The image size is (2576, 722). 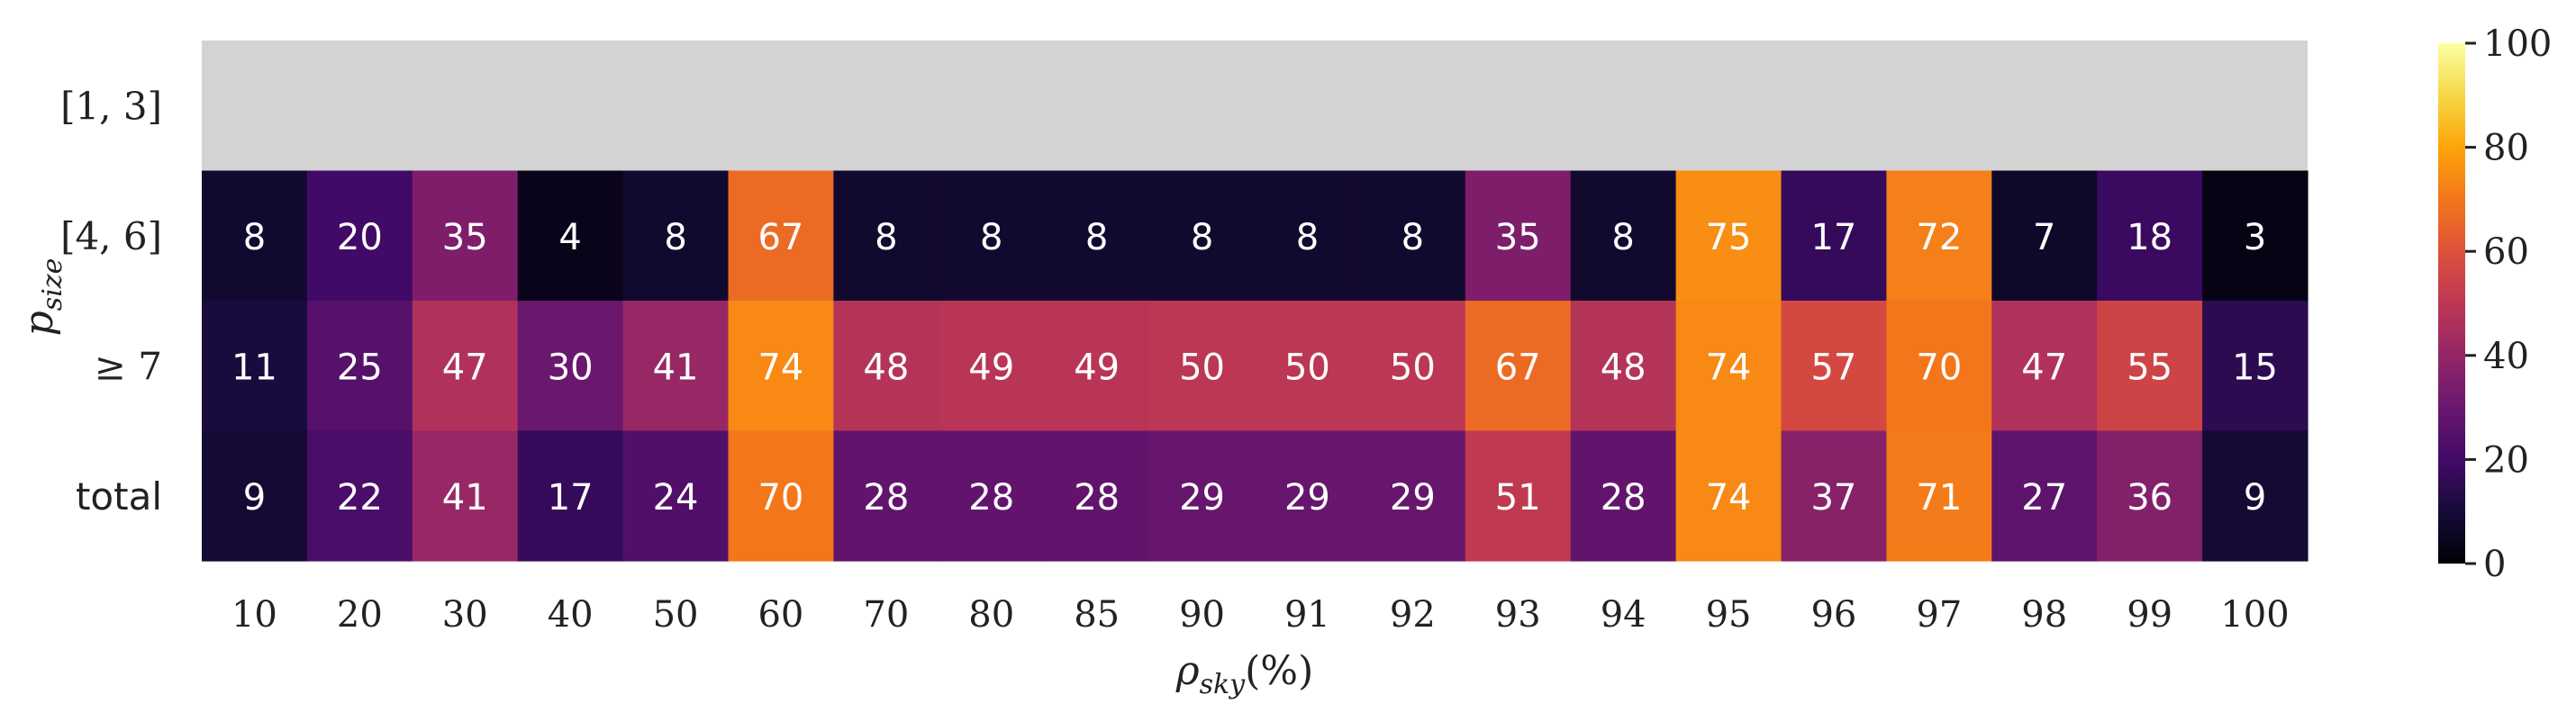 I want to click on cell-value-label: 18, so click(x=2149, y=237).